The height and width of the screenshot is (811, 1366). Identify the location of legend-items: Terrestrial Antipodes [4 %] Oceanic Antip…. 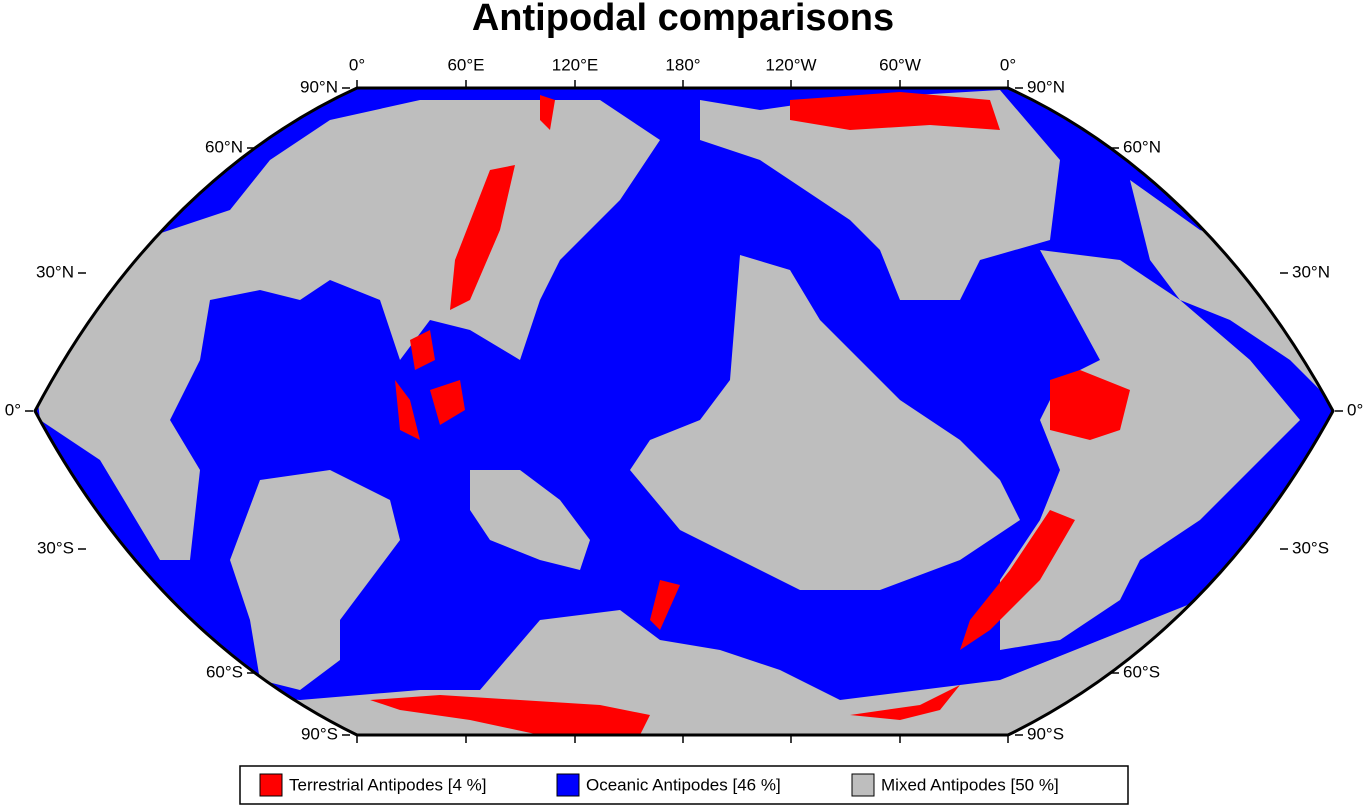
(659, 785).